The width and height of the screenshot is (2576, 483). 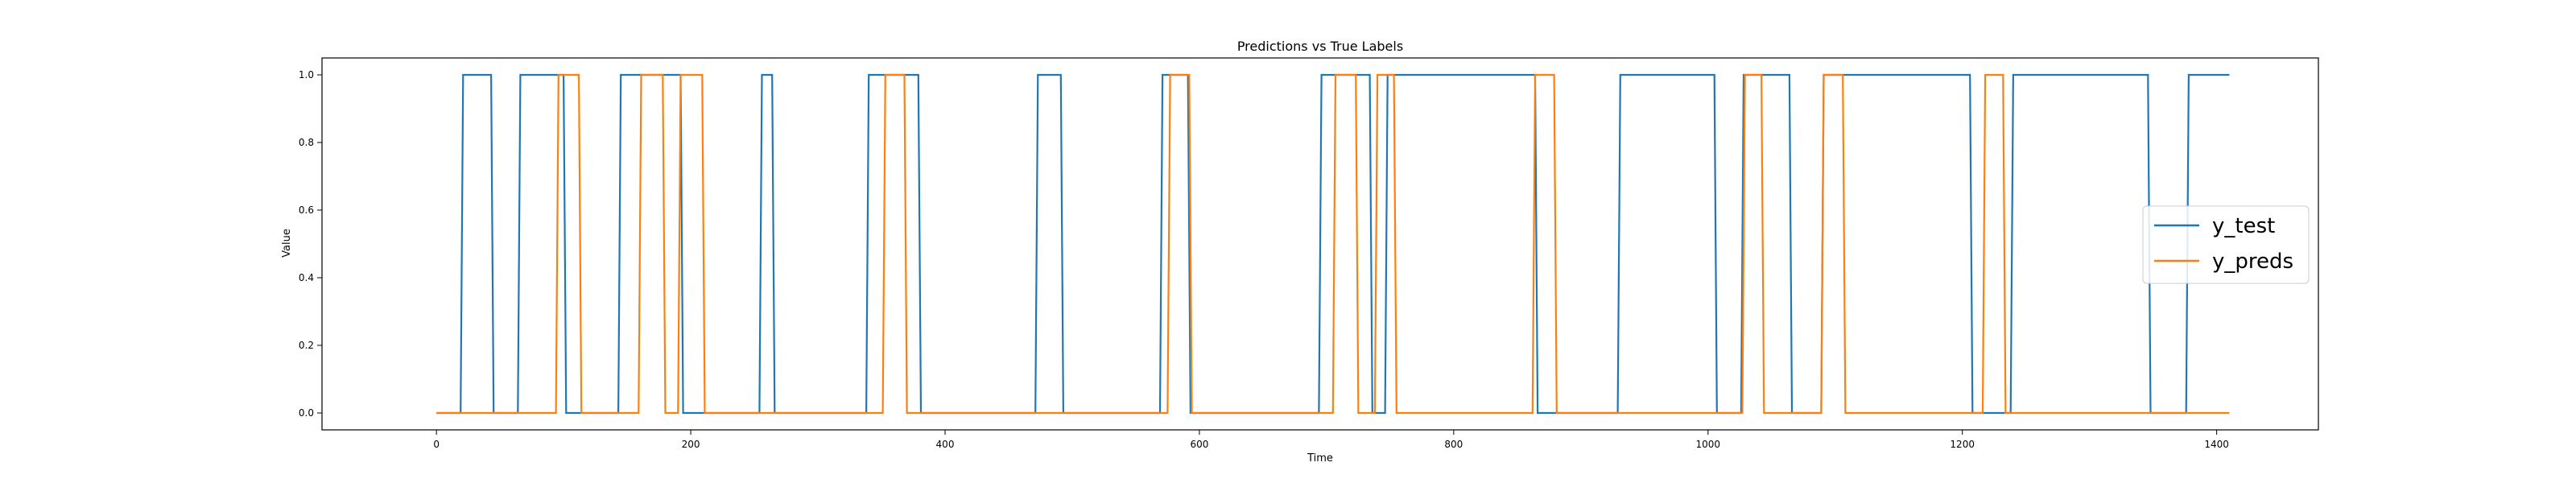 I want to click on legend-label-y_test: y_test, so click(x=2243, y=226).